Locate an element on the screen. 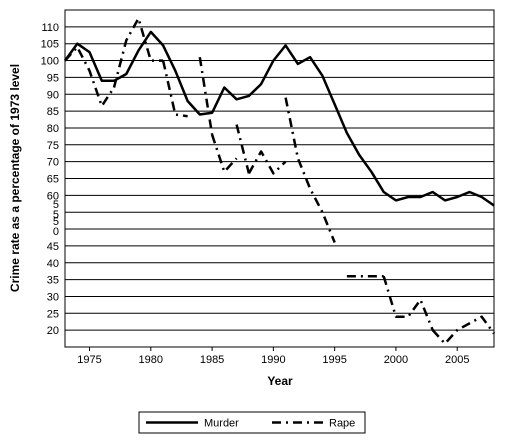  y-tick-label: 60 is located at coordinates (53, 196).